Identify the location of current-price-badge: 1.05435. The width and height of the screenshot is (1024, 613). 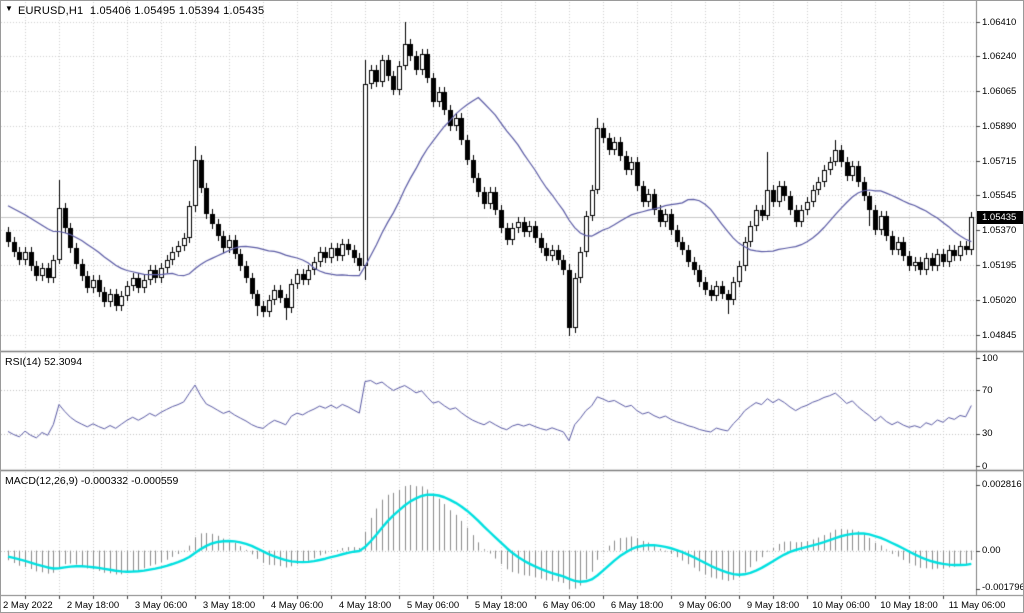
(1000, 217).